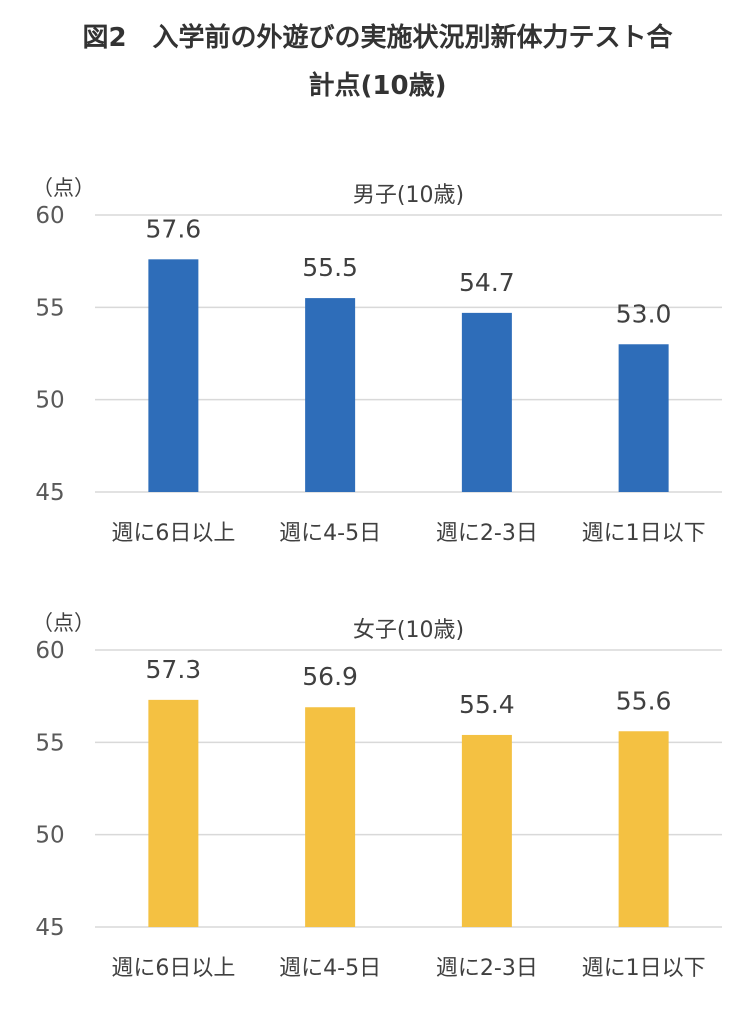 This screenshot has height=1024, width=755. Describe the element at coordinates (487, 704) in the screenshot. I see `data-label: 55.4` at that location.